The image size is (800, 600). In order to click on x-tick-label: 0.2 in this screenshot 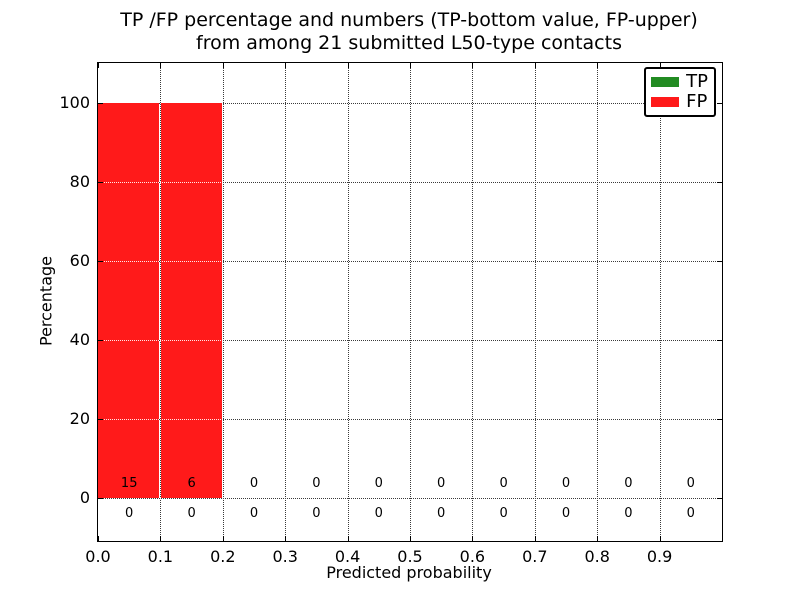, I will do `click(223, 556)`.